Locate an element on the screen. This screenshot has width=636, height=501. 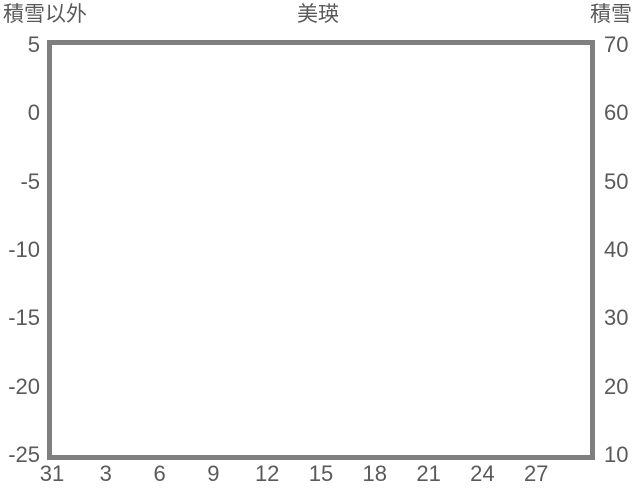
x-axis-tick-label: 18 is located at coordinates (375, 473).